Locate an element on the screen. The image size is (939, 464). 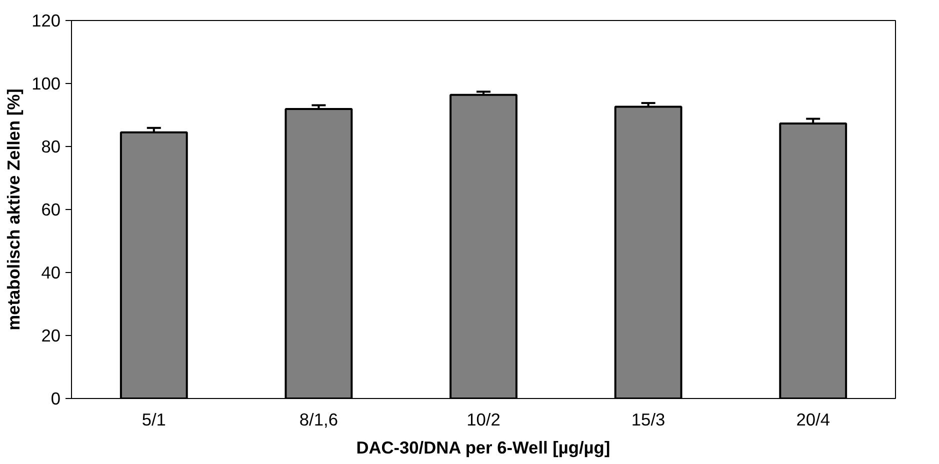
x-tick-label: 20/4 is located at coordinates (813, 420).